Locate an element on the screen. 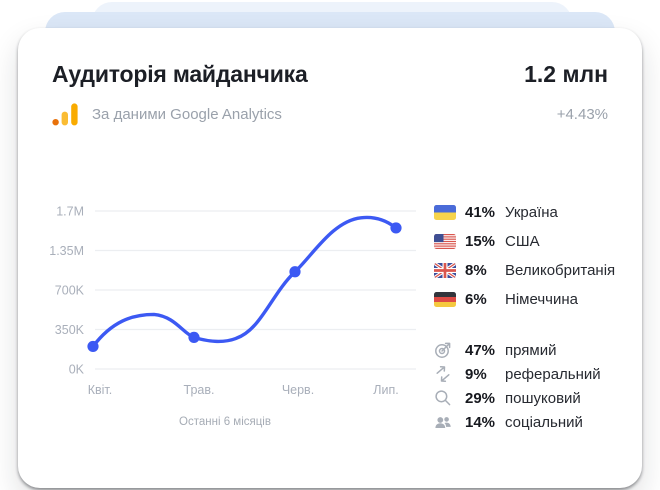 The image size is (660, 490). audience-total-value: 1.2 млн is located at coordinates (566, 74).